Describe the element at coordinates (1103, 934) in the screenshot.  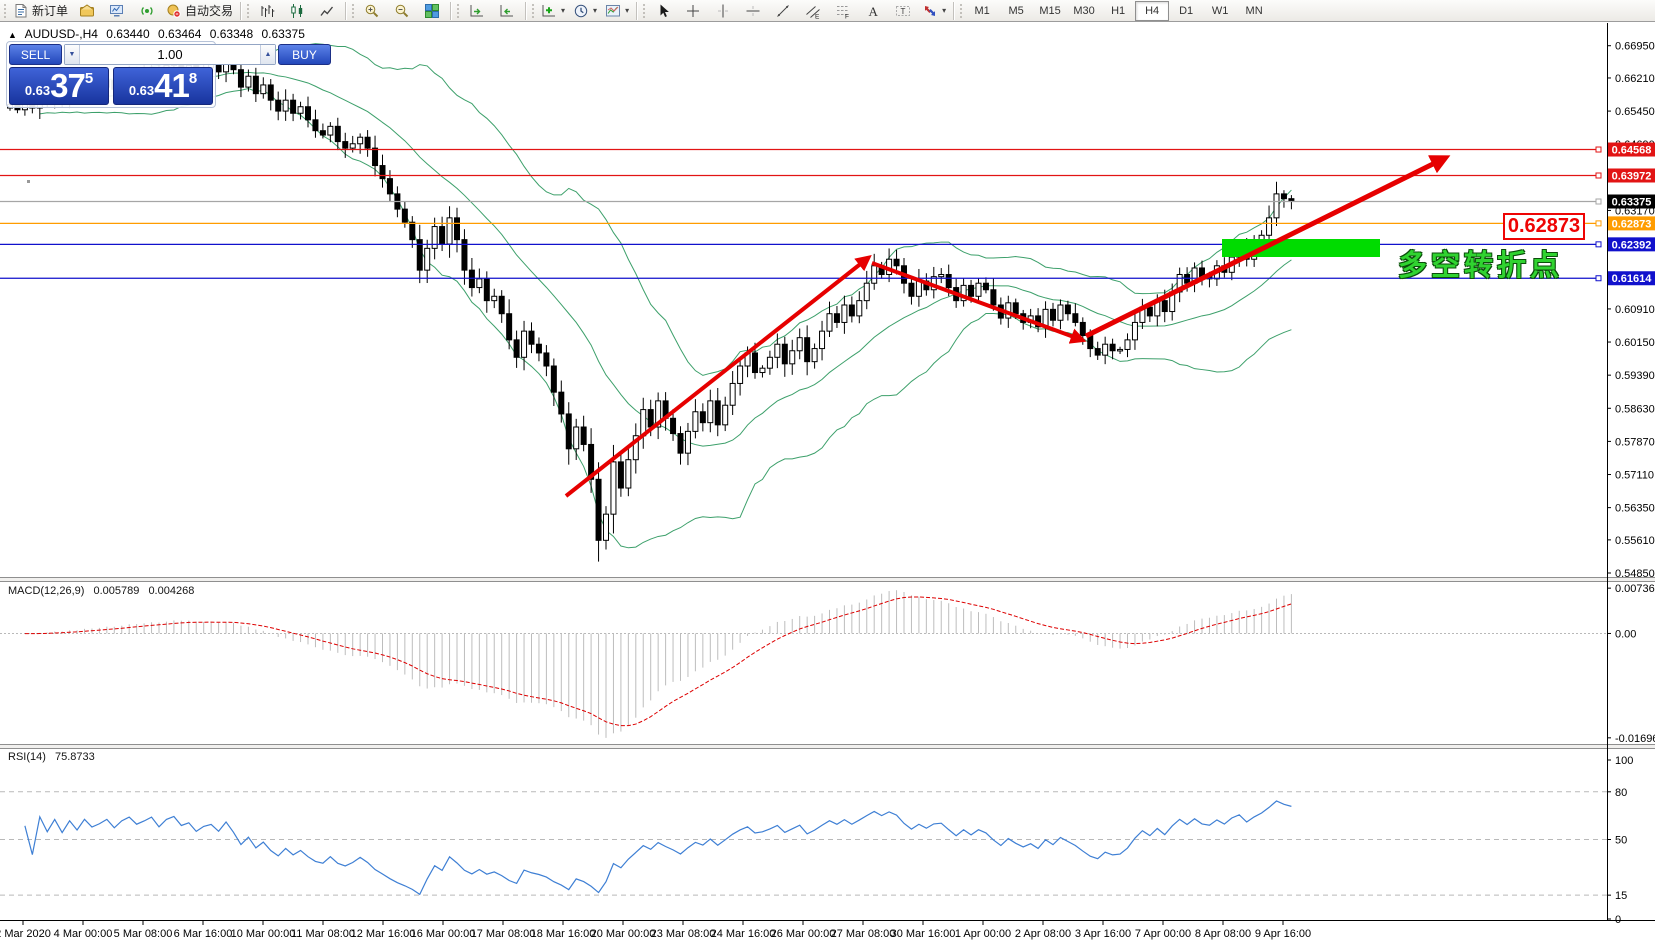
I see `date-tick-label: 3 Apr 16:00` at that location.